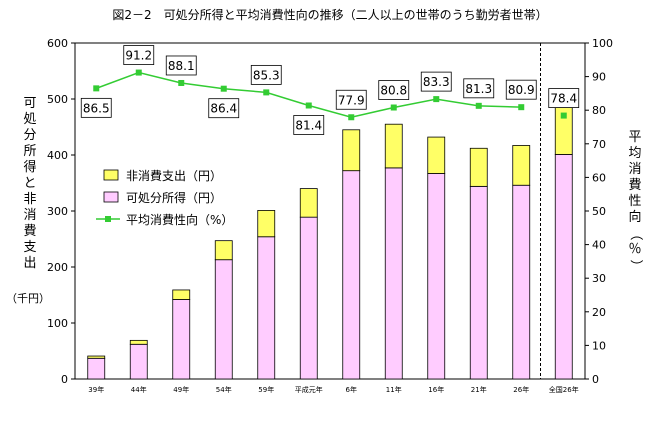 This screenshot has width=660, height=423. I want to click on right-axis-label: 平均消費性向（％）, so click(635, 201).